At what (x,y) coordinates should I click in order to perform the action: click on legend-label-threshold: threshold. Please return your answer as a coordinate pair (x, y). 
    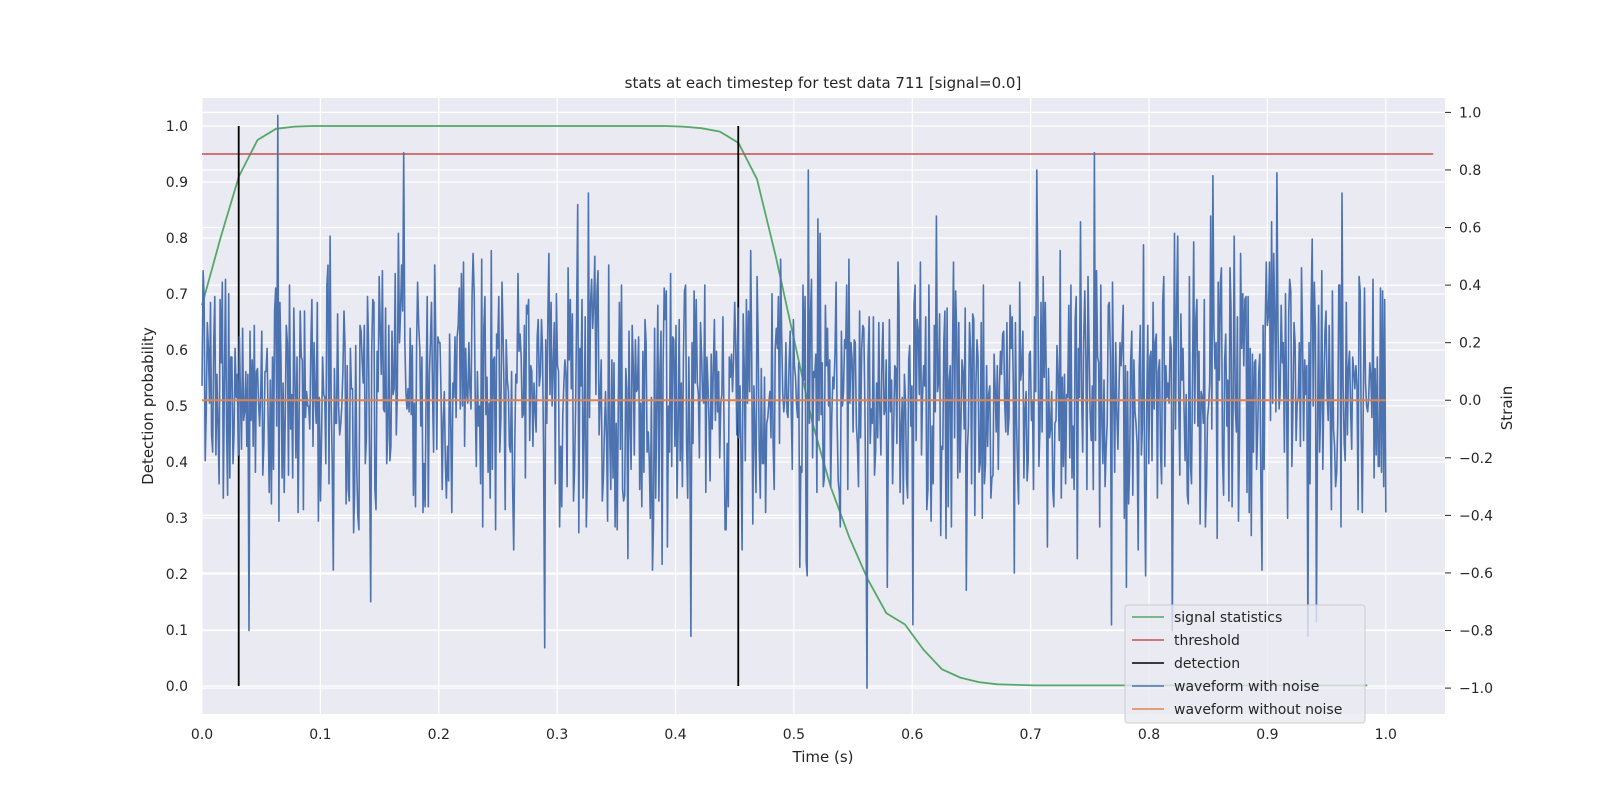
    Looking at the image, I should click on (1207, 641).